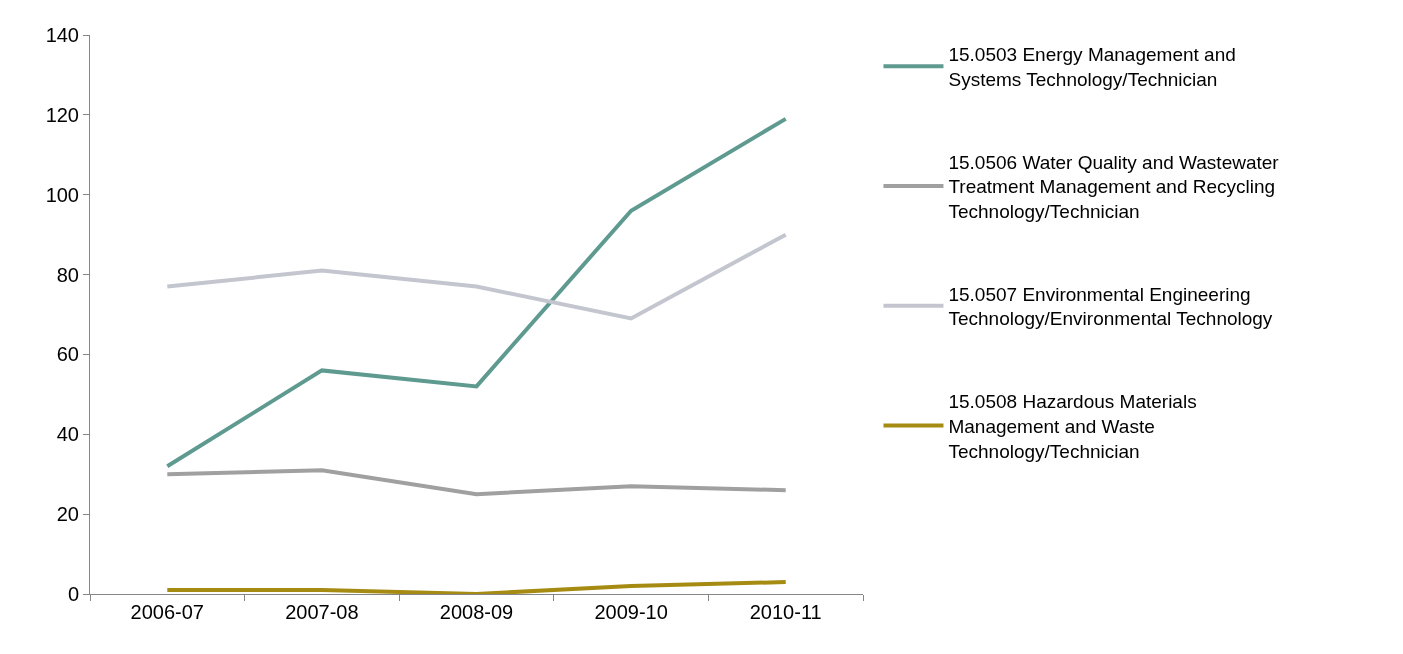 This screenshot has width=1403, height=654. What do you see at coordinates (631, 612) in the screenshot?
I see `x-tick-label: 2009-10` at bounding box center [631, 612].